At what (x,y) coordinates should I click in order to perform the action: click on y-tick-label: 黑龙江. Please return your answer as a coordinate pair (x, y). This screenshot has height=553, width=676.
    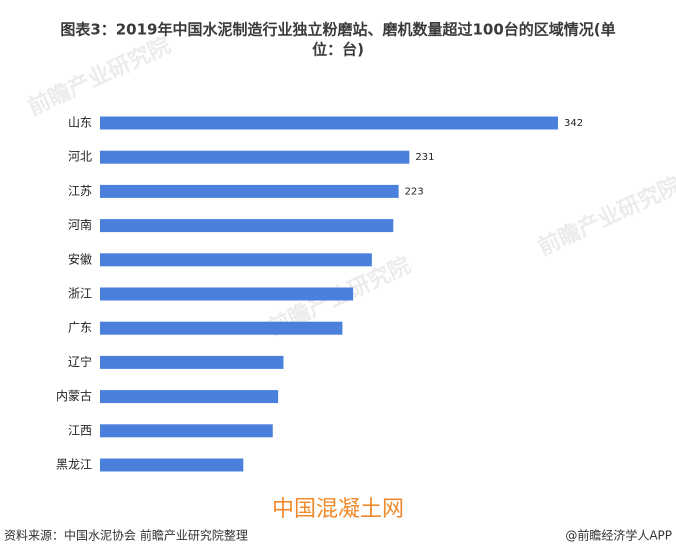
    Looking at the image, I should click on (74, 465).